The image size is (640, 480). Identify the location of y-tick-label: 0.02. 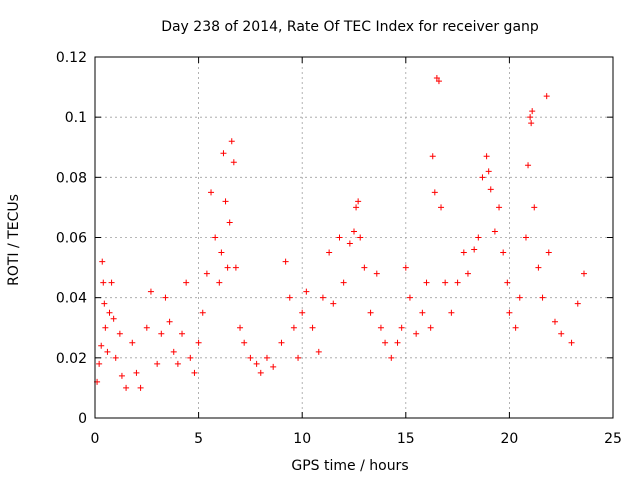
(71, 359).